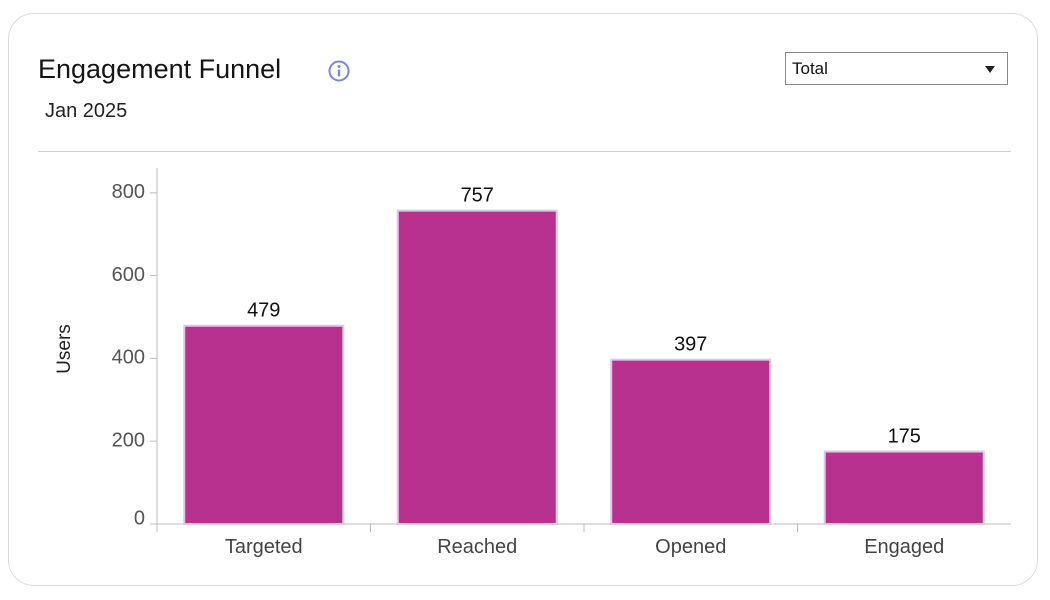 Image resolution: width=1050 pixels, height=600 pixels. I want to click on info-icon, so click(339, 71).